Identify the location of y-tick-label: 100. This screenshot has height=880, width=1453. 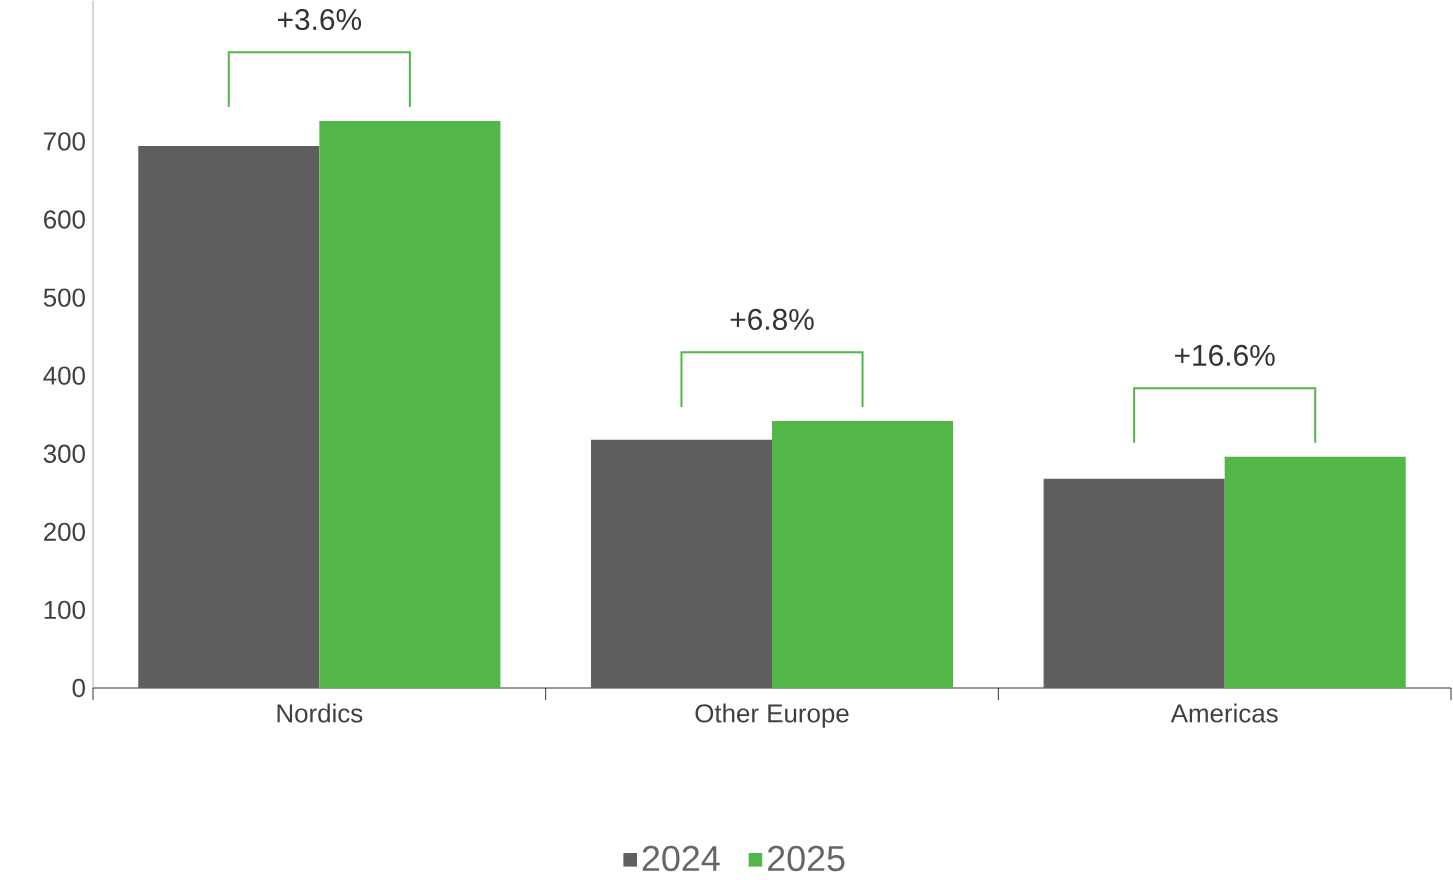
(64, 610).